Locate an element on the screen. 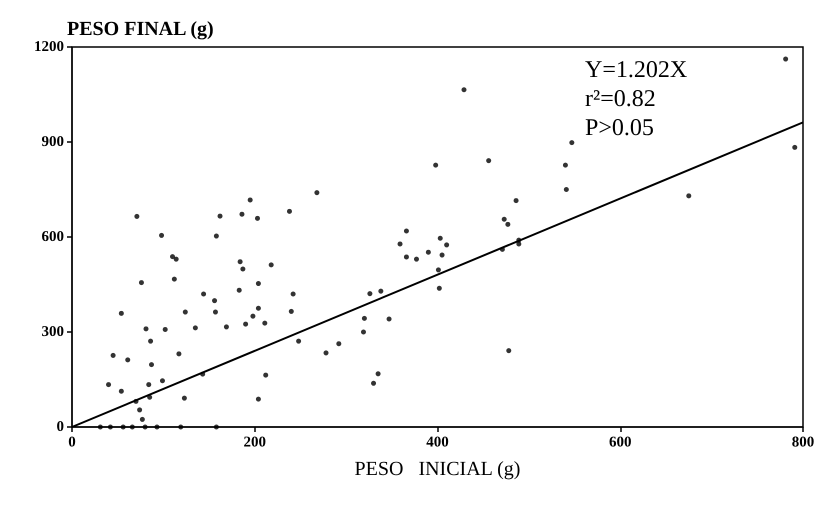 This screenshot has width=825, height=507. x-tick-label: 400 is located at coordinates (437, 442).